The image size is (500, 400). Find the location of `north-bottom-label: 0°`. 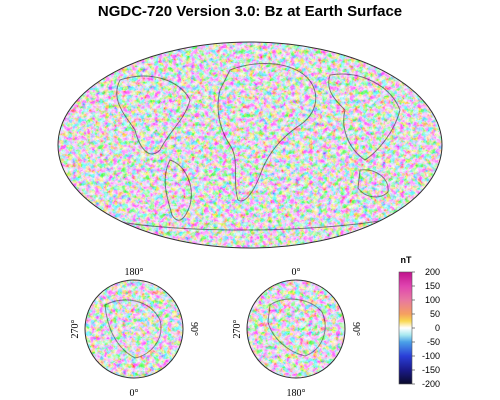

north-bottom-label: 0° is located at coordinates (134, 393).